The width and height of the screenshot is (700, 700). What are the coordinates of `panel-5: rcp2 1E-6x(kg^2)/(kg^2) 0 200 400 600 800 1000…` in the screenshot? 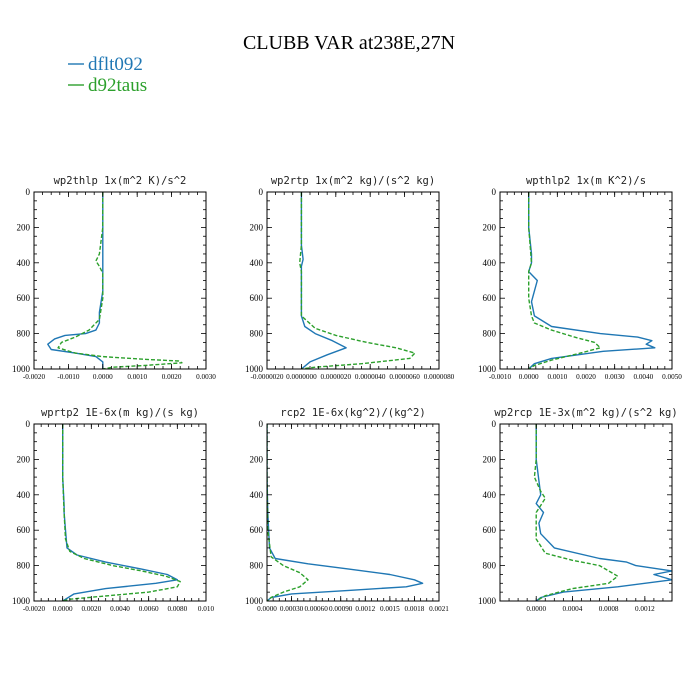 It's located at (347, 510).